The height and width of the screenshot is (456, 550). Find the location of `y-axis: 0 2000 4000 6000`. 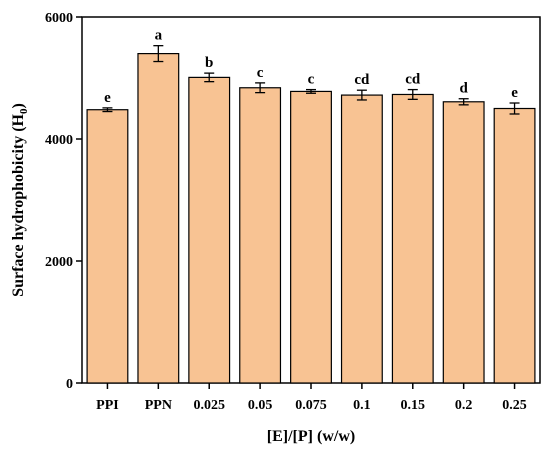

y-axis: 0 2000 4000 6000 is located at coordinates (63, 201).